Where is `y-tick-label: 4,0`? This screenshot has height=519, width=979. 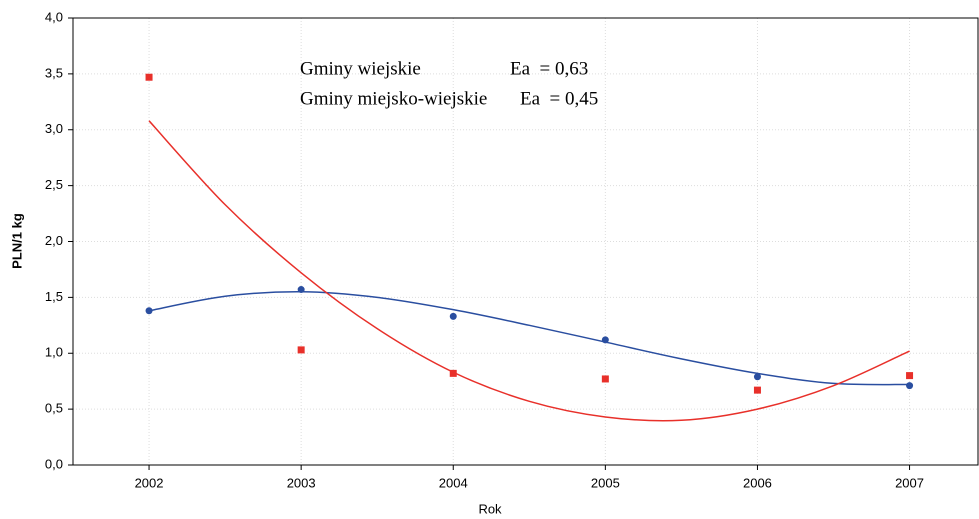
y-tick-label: 4,0 is located at coordinates (54, 16).